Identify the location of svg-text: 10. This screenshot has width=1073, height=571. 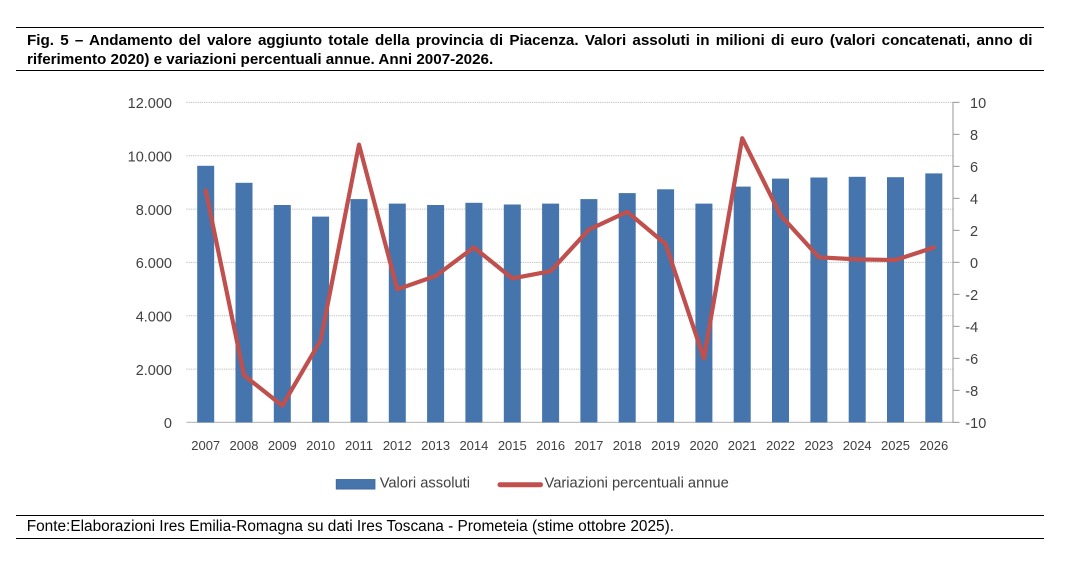
(978, 104).